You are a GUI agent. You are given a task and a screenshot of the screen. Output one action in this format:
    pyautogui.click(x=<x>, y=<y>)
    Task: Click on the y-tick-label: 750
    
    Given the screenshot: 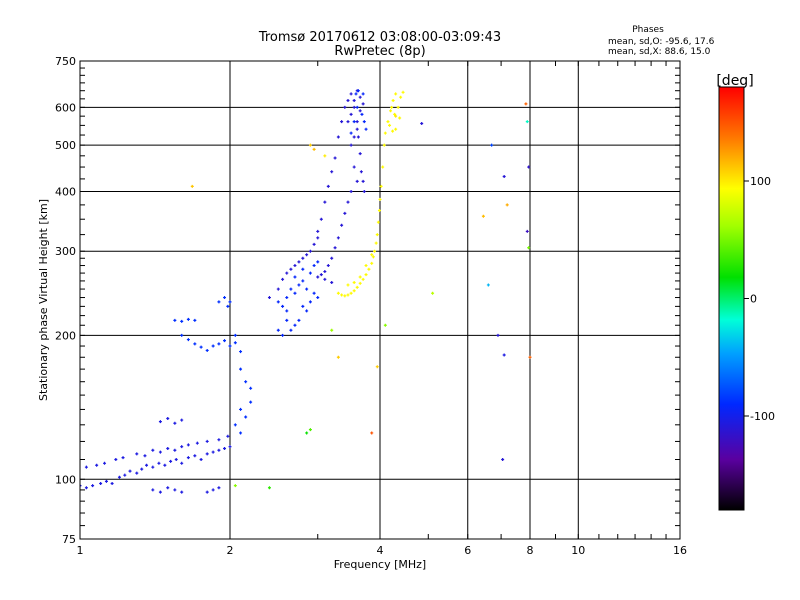 What is the action you would take?
    pyautogui.click(x=65, y=61)
    